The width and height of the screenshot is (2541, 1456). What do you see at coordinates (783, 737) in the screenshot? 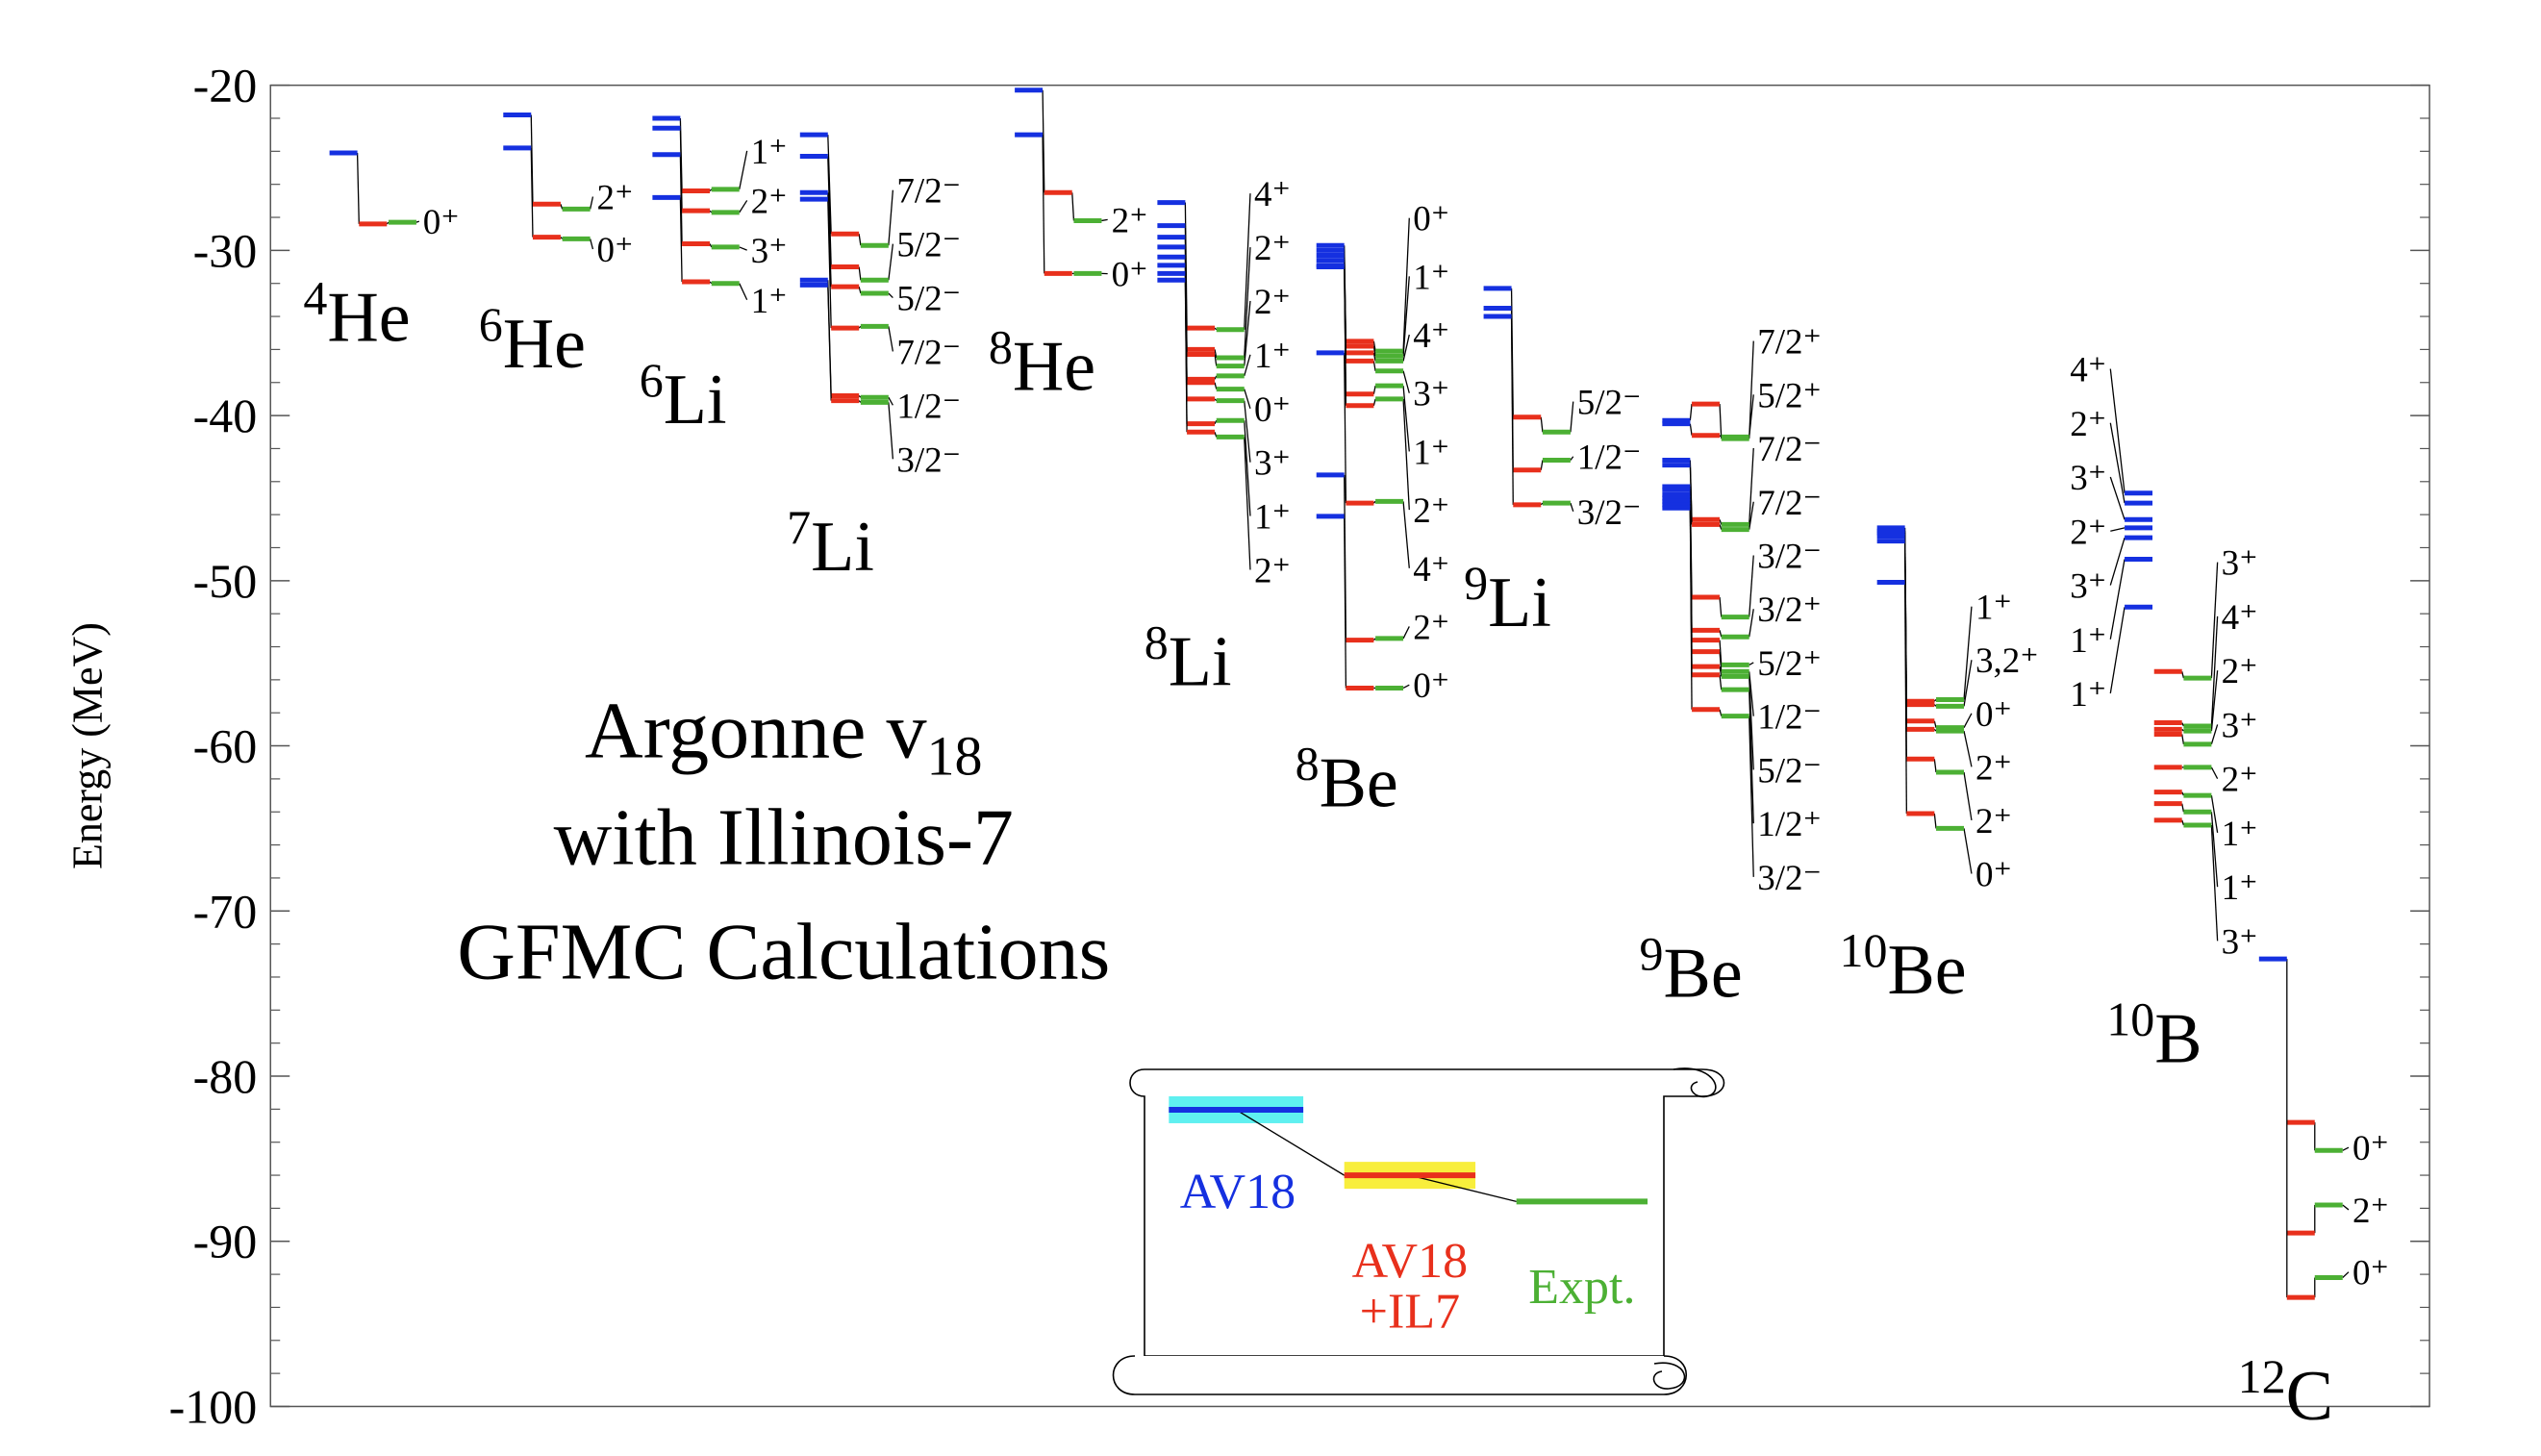
I see `title: Argonne v18` at bounding box center [783, 737].